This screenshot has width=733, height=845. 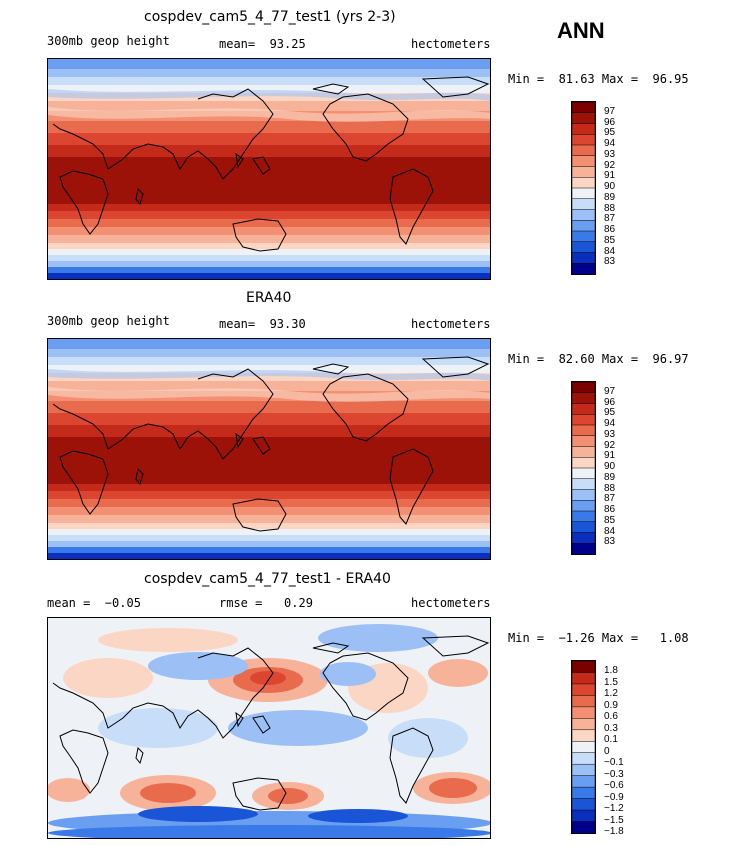 I want to click on color-bar-tick: 0.1, so click(x=611, y=740).